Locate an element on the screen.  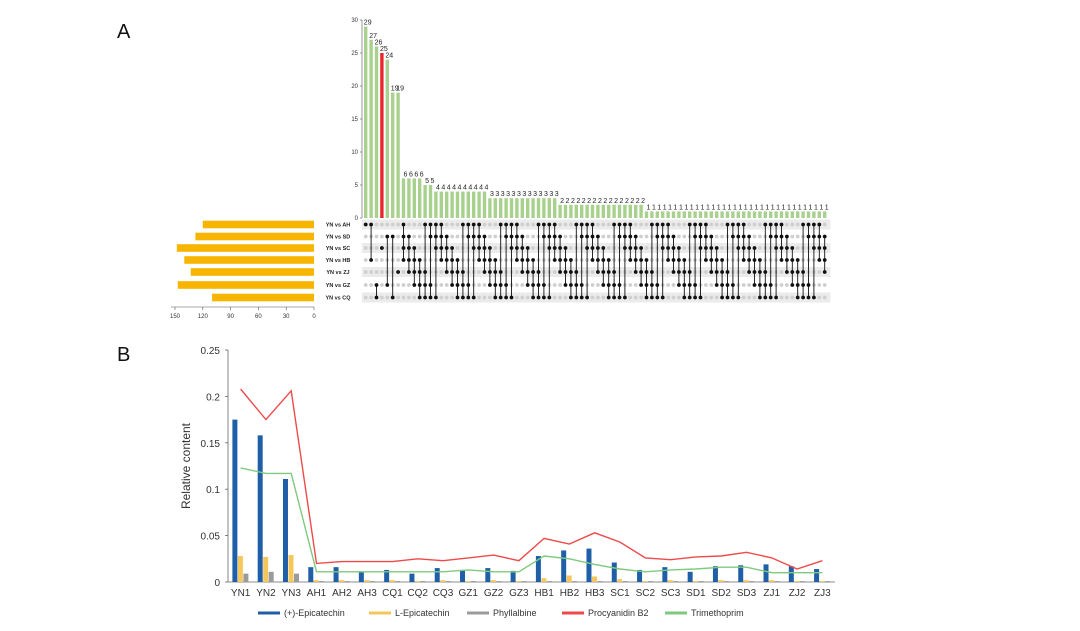
intersection-bar-label: 2 is located at coordinates (622, 201).